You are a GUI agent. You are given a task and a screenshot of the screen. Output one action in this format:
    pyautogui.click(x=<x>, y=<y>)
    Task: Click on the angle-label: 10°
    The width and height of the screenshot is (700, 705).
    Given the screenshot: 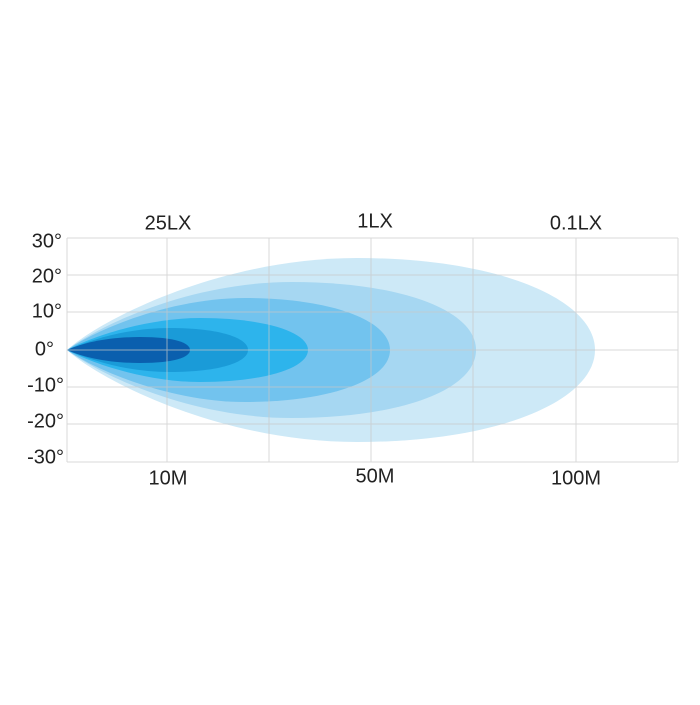 What is the action you would take?
    pyautogui.click(x=47, y=311)
    